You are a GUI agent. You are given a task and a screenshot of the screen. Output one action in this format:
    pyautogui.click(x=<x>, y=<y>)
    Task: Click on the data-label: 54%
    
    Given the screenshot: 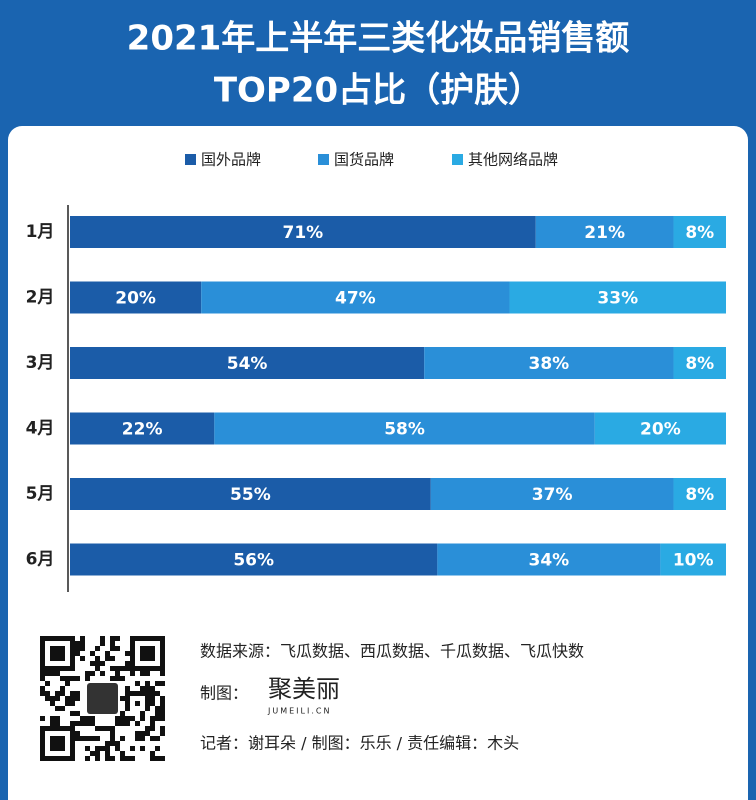 What is the action you would take?
    pyautogui.click(x=247, y=364)
    